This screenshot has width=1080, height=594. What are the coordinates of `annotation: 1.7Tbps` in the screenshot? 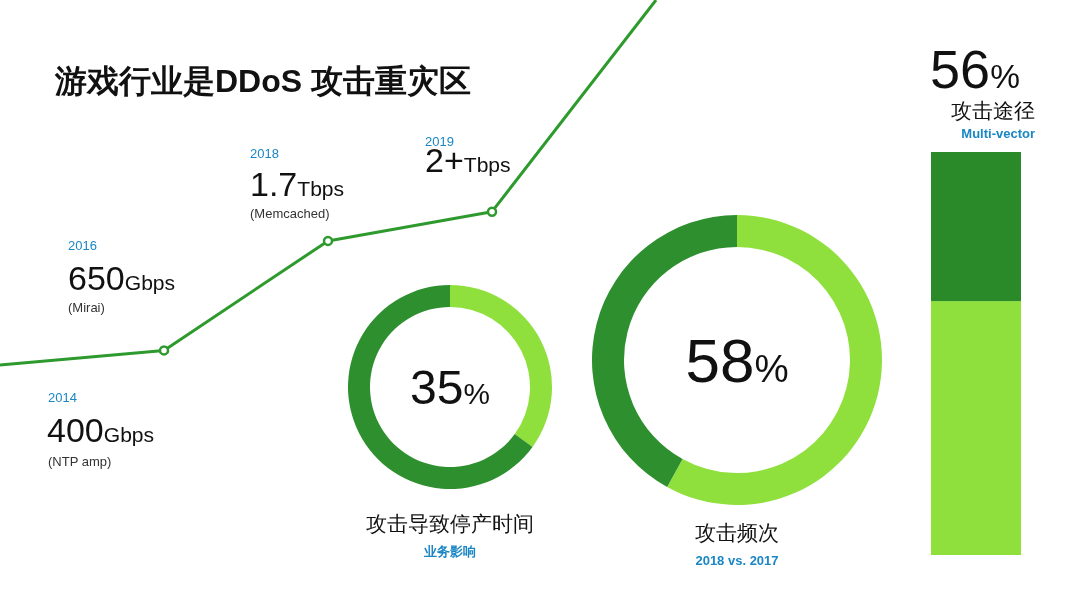 It's located at (297, 184).